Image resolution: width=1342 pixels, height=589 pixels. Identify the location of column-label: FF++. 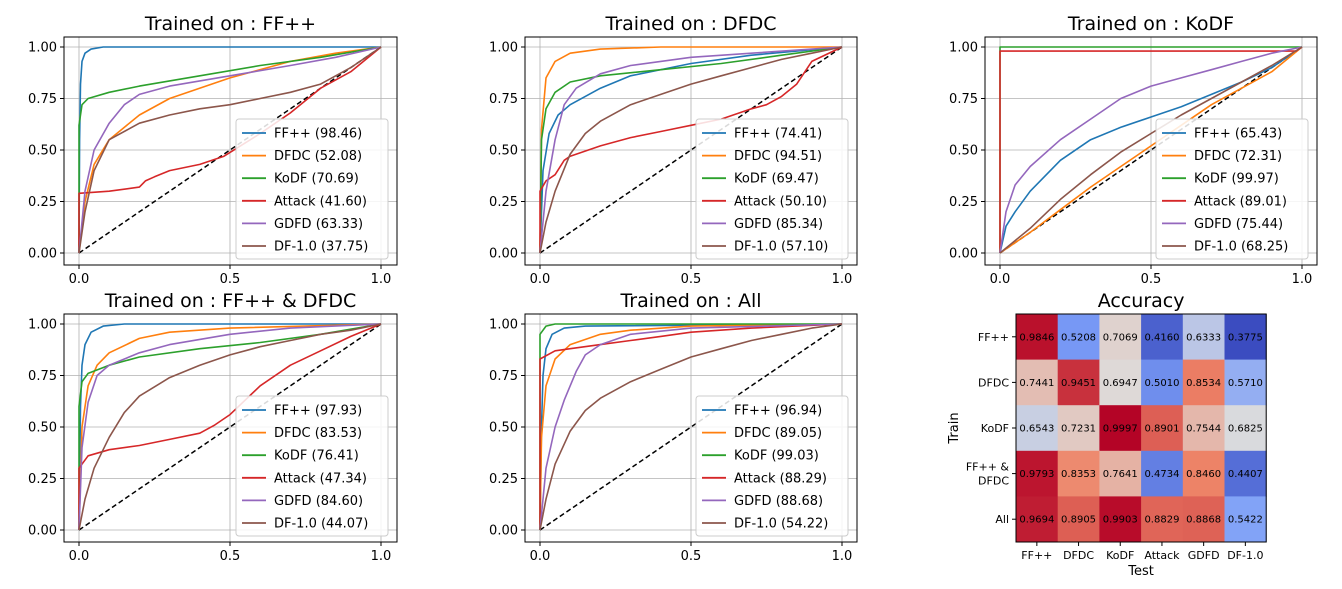
(1036, 555).